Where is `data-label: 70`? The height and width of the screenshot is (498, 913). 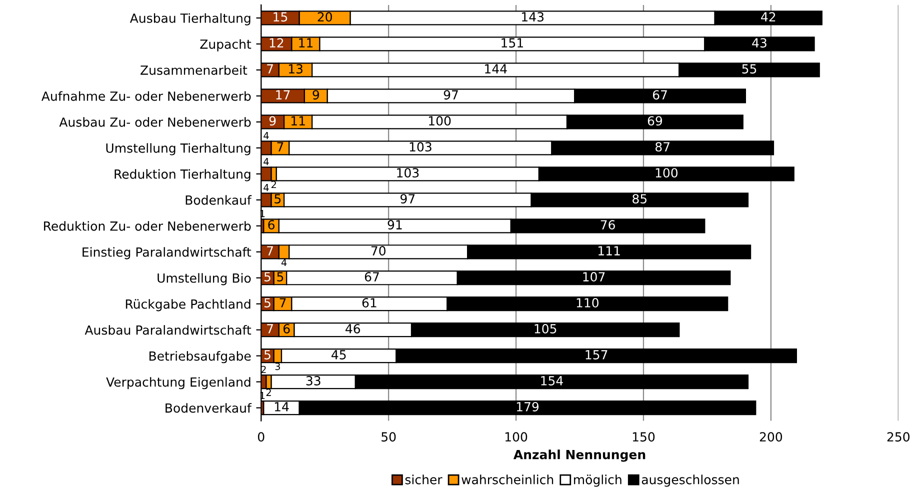 data-label: 70 is located at coordinates (378, 251).